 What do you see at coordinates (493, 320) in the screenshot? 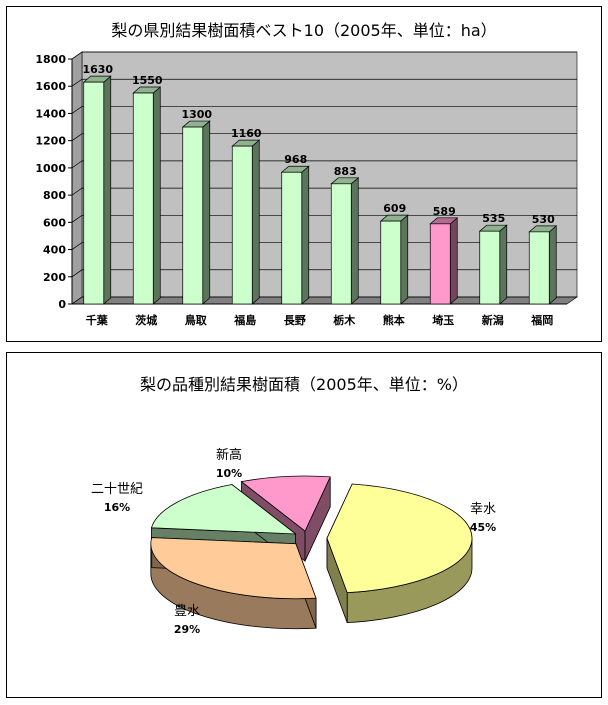
I see `x-tick-label: 新潟` at bounding box center [493, 320].